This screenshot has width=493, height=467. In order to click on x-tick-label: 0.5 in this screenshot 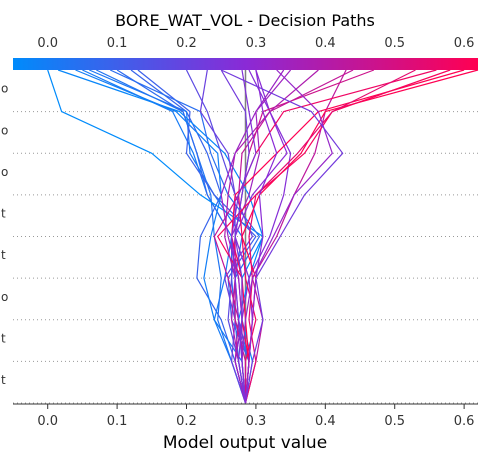, I will do `click(394, 421)`.